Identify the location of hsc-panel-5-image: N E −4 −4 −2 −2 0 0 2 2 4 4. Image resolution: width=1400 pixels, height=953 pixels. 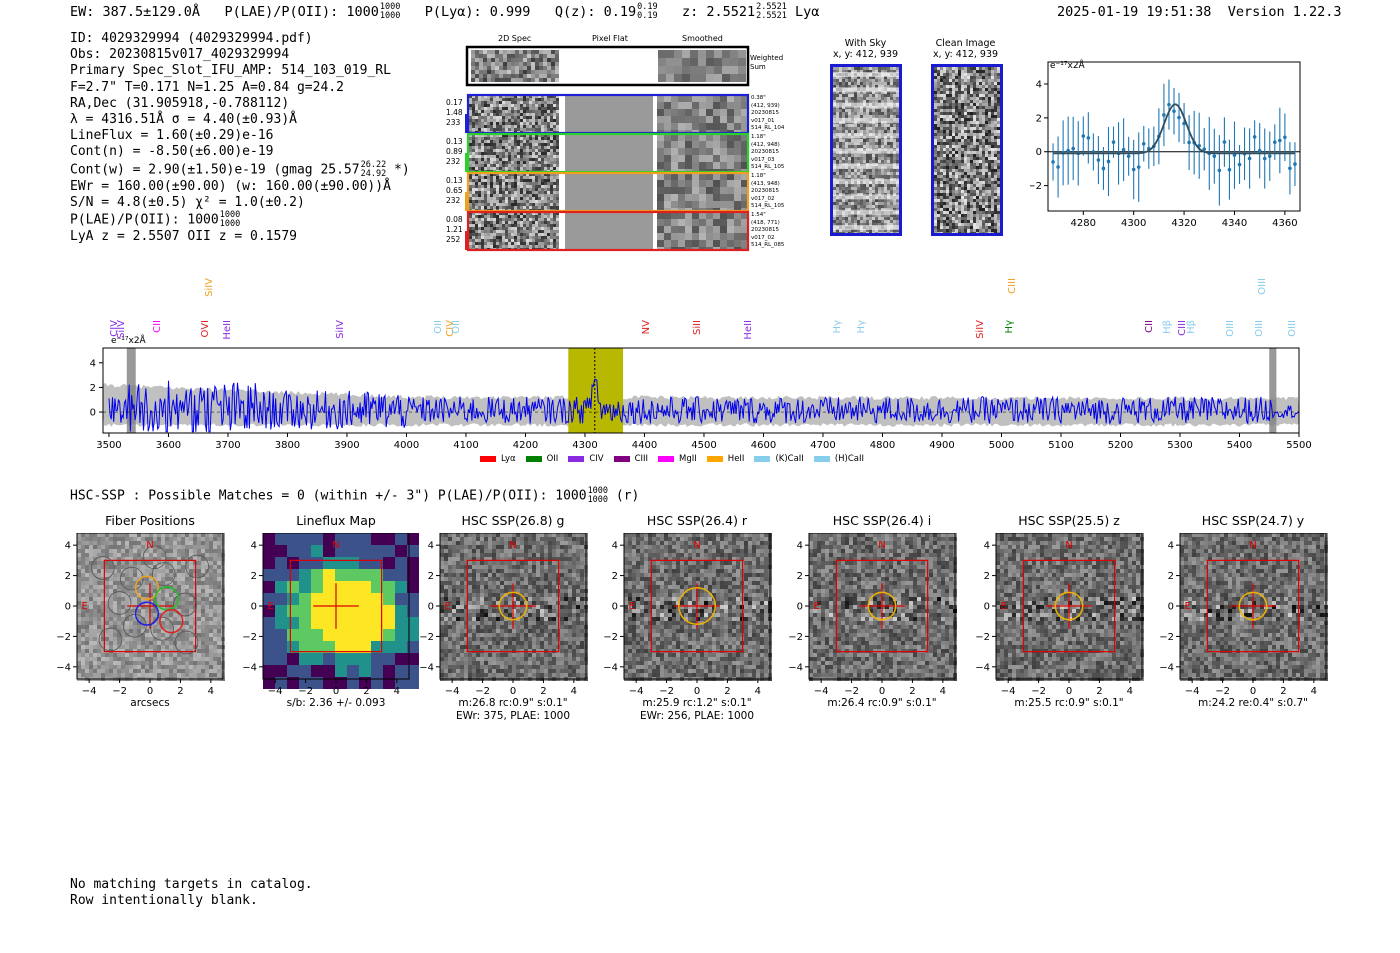
(1059, 615).